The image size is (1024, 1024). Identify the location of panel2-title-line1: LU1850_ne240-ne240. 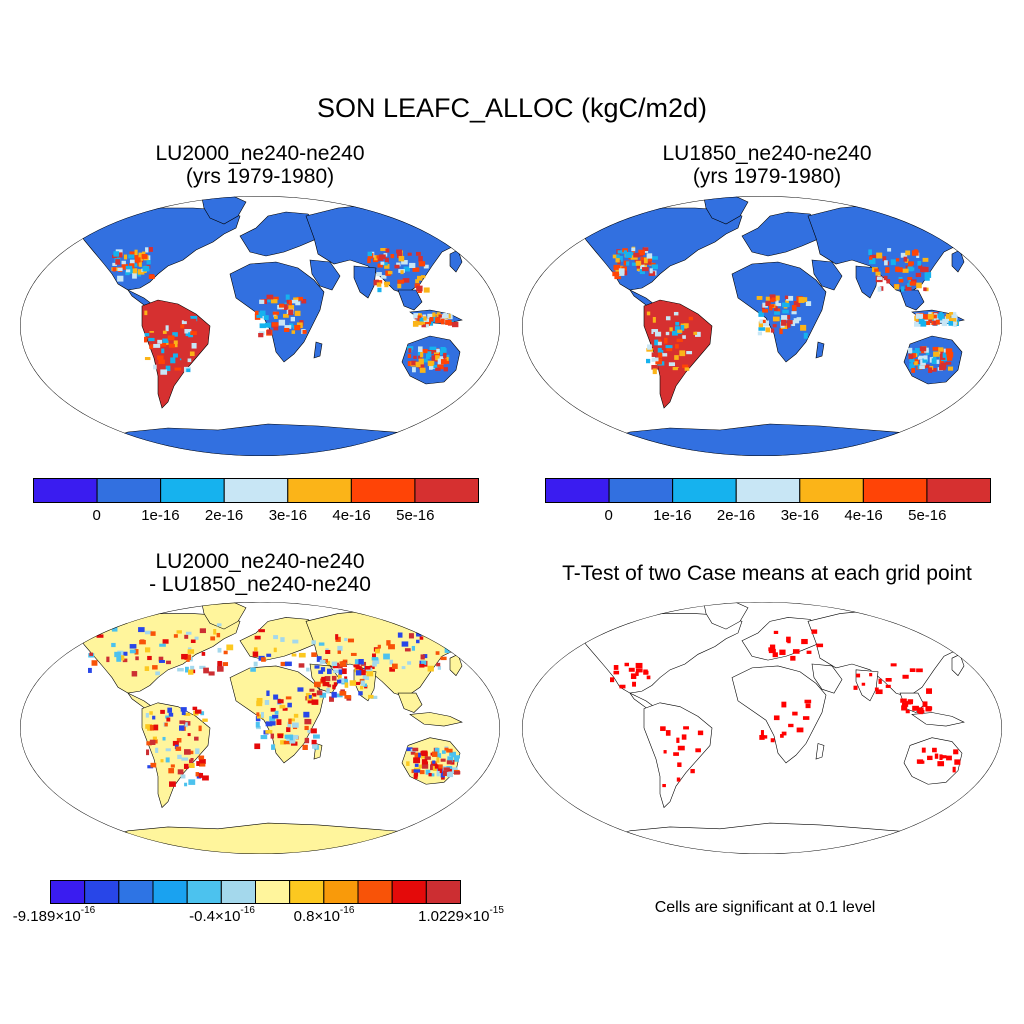
(767, 153).